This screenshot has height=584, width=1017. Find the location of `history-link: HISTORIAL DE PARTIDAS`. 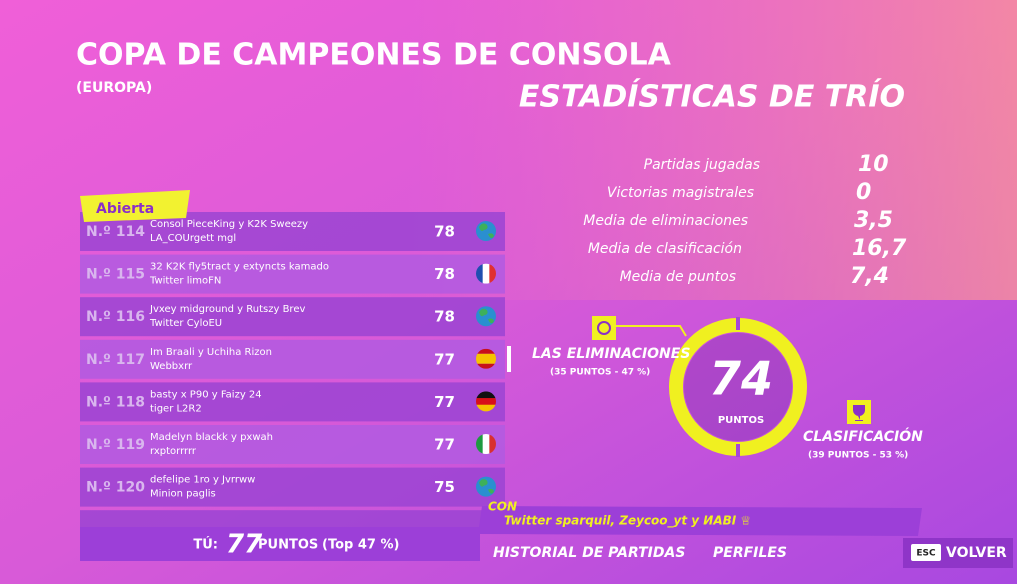

history-link: HISTORIAL DE PARTIDAS is located at coordinates (589, 553).